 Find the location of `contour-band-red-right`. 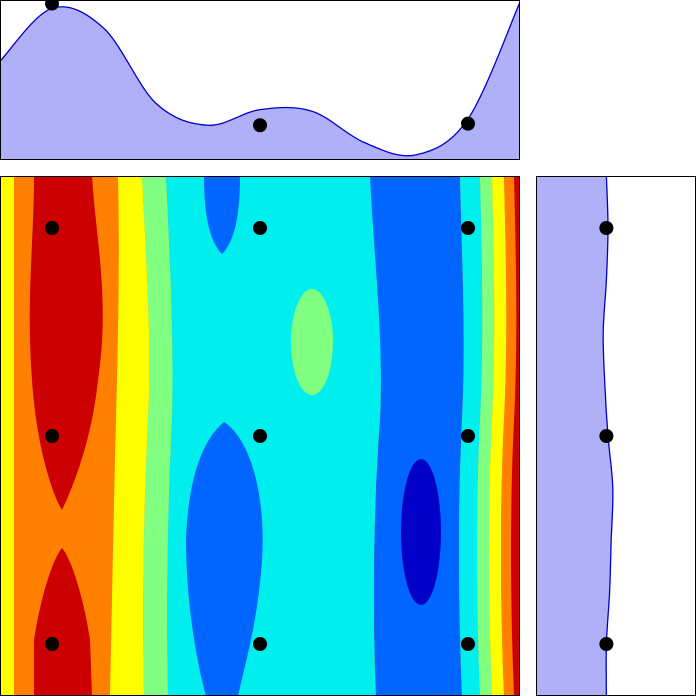

contour-band-red-right is located at coordinates (515, 436).